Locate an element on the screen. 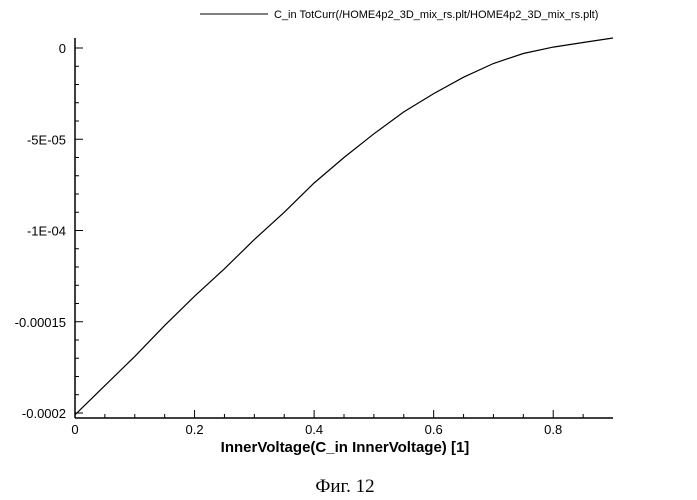  y-tick-label: -5E-05 is located at coordinates (46, 139).